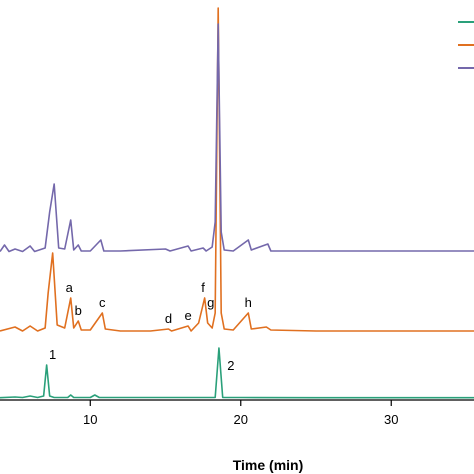 The image size is (474, 474). What do you see at coordinates (230, 365) in the screenshot?
I see `peak-label-2: 2` at bounding box center [230, 365].